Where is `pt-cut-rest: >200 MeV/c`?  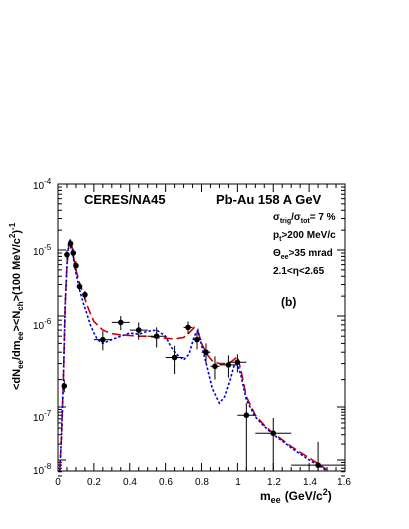
pt-cut-rest: >200 MeV/c is located at coordinates (308, 235).